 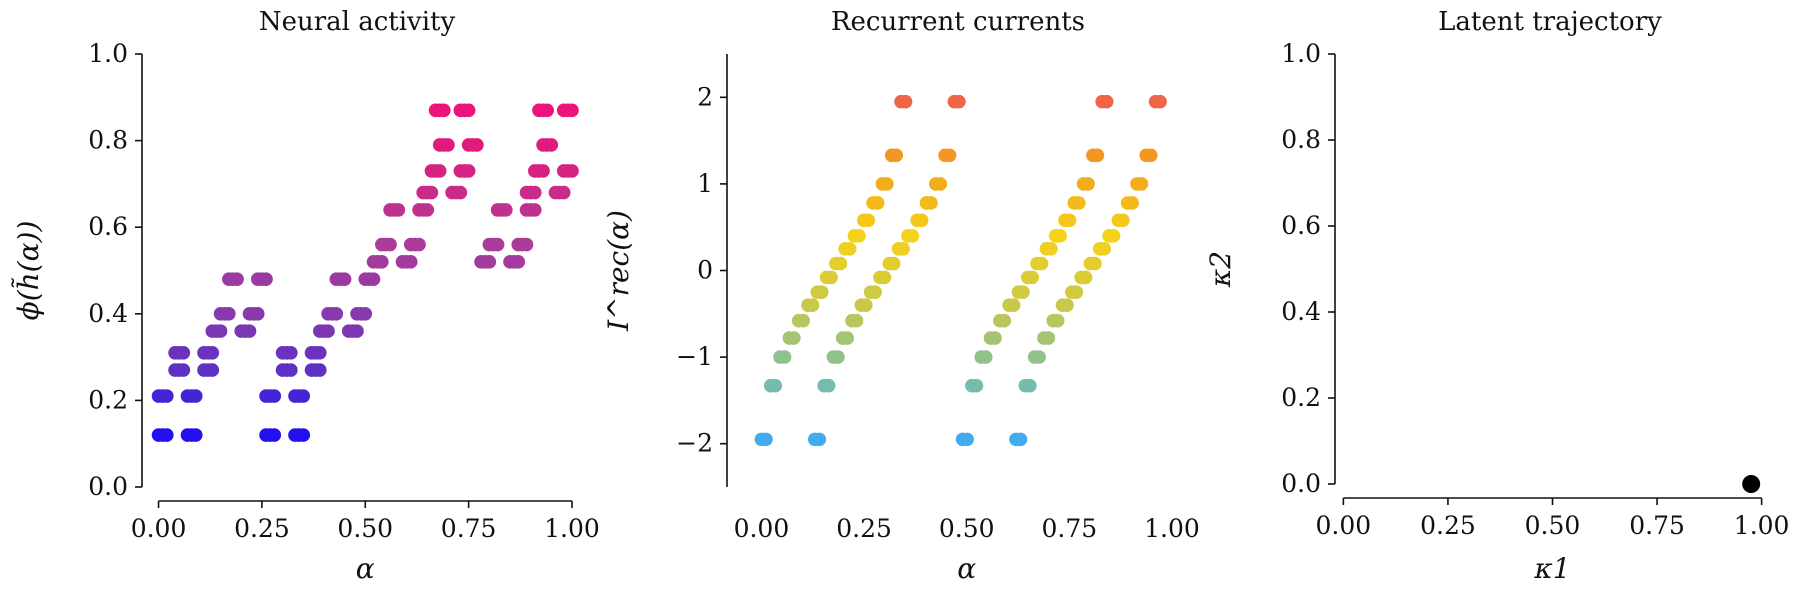 I want to click on y-tick-label: −2, so click(x=694, y=443).